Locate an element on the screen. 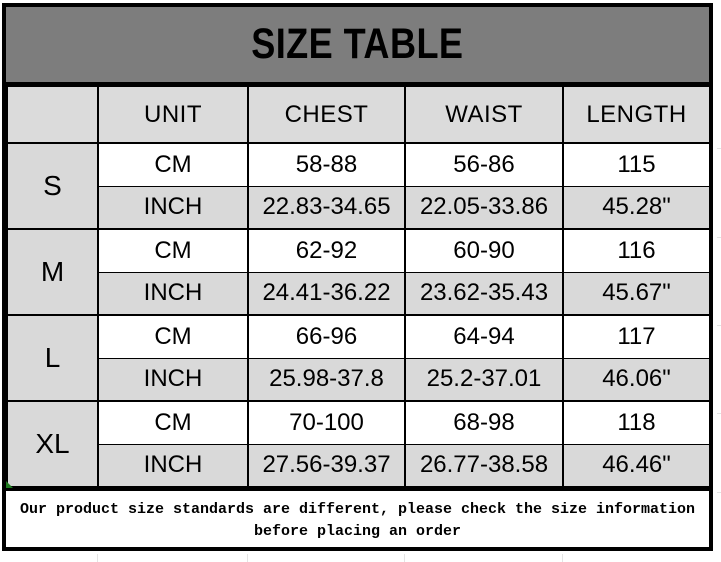 The height and width of the screenshot is (562, 721). cell-length: 115 is located at coordinates (636, 164).